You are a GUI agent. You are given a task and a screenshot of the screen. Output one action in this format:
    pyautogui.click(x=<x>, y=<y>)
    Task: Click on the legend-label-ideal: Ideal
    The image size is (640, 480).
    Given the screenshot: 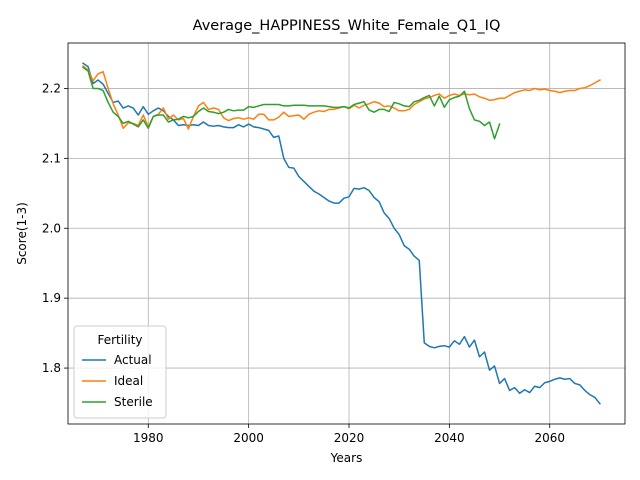 What is the action you would take?
    pyautogui.click(x=128, y=381)
    